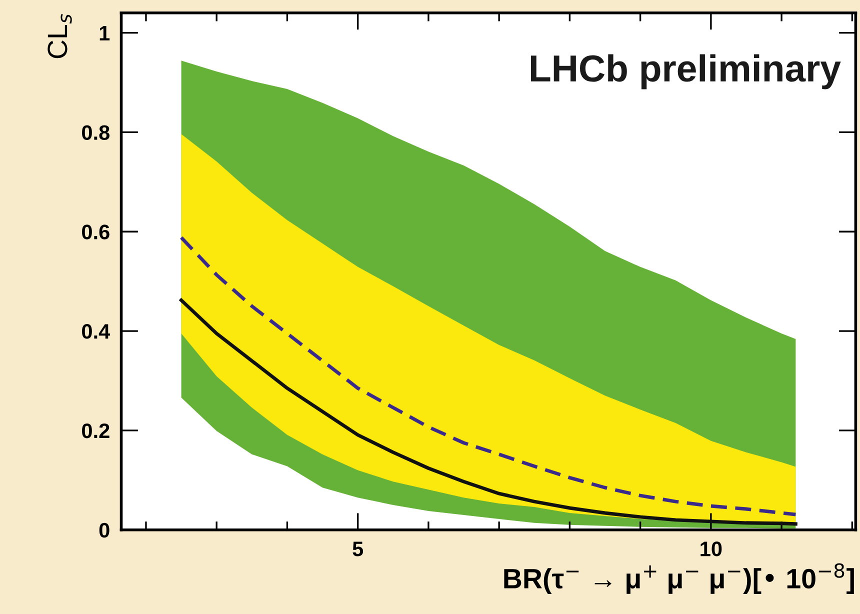 The height and width of the screenshot is (614, 860). What do you see at coordinates (358, 549) in the screenshot?
I see `x-tick-label: 5` at bounding box center [358, 549].